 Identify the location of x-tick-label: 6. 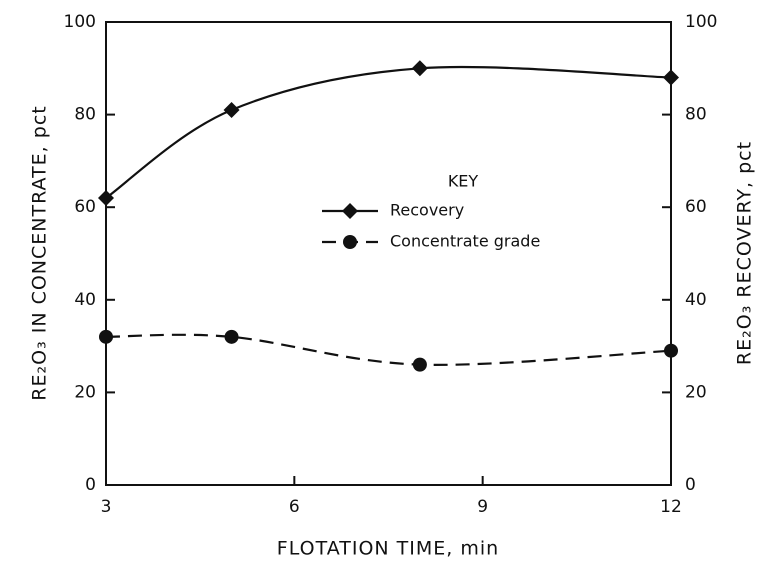
(294, 507).